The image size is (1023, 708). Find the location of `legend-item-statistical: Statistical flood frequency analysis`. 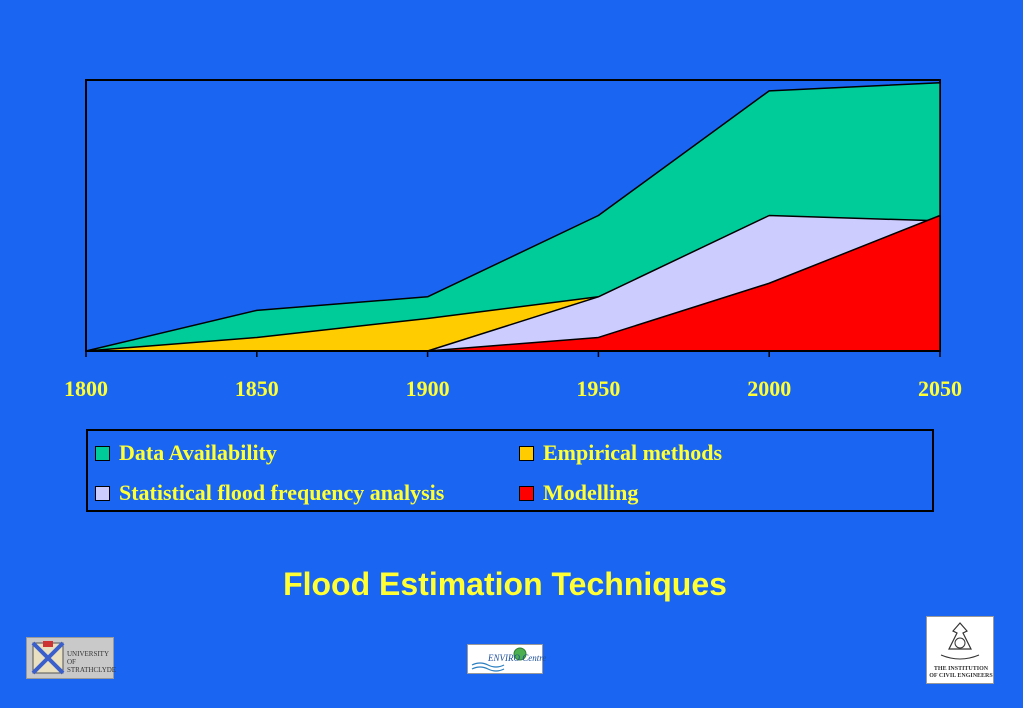

legend-item-statistical: Statistical flood frequency analysis is located at coordinates (269, 493).